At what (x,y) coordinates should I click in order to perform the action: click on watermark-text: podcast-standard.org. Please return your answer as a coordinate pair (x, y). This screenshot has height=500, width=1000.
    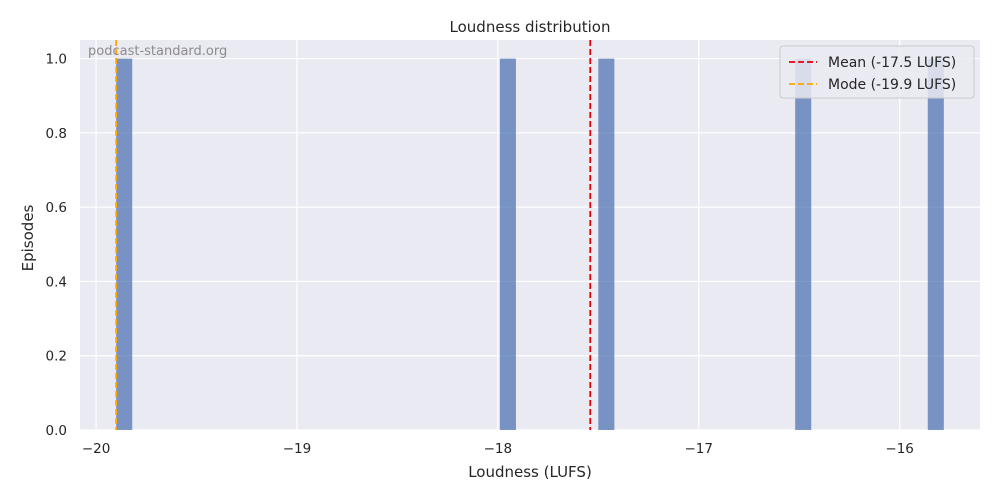
    Looking at the image, I should click on (157, 51).